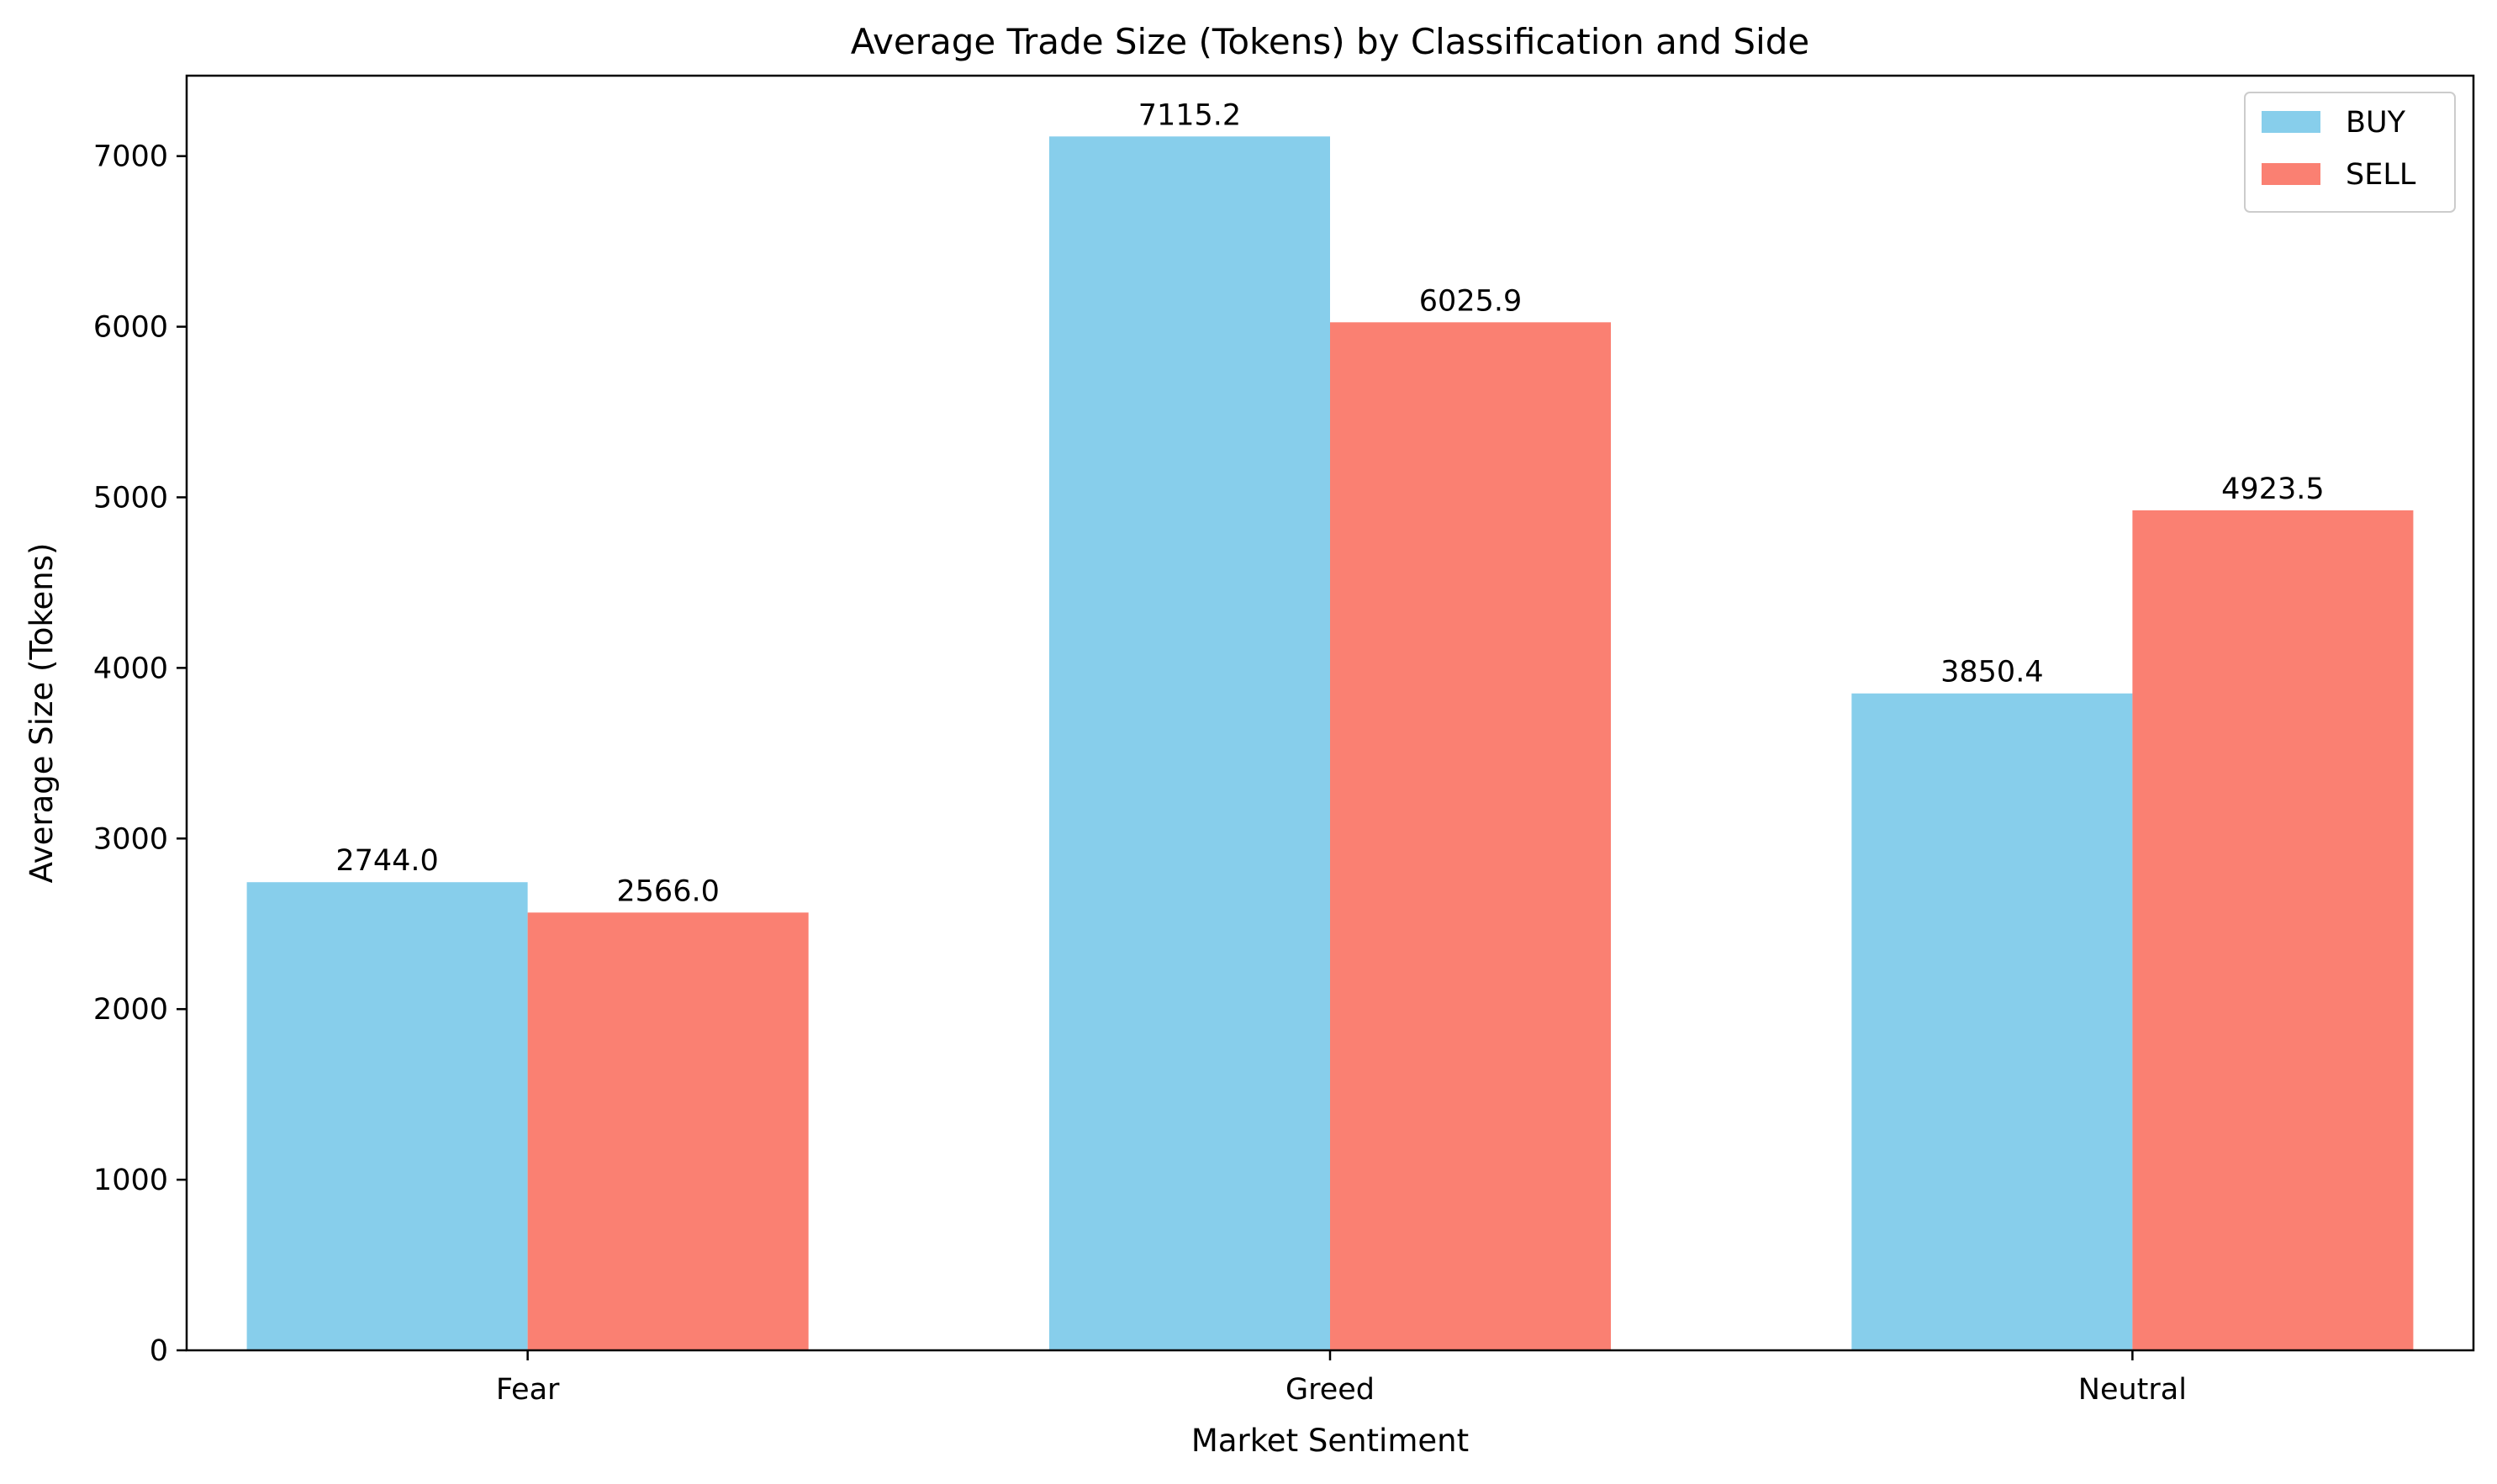 The height and width of the screenshot is (1484, 2497). Describe the element at coordinates (668, 1131) in the screenshot. I see `bar-sell-fear` at that location.